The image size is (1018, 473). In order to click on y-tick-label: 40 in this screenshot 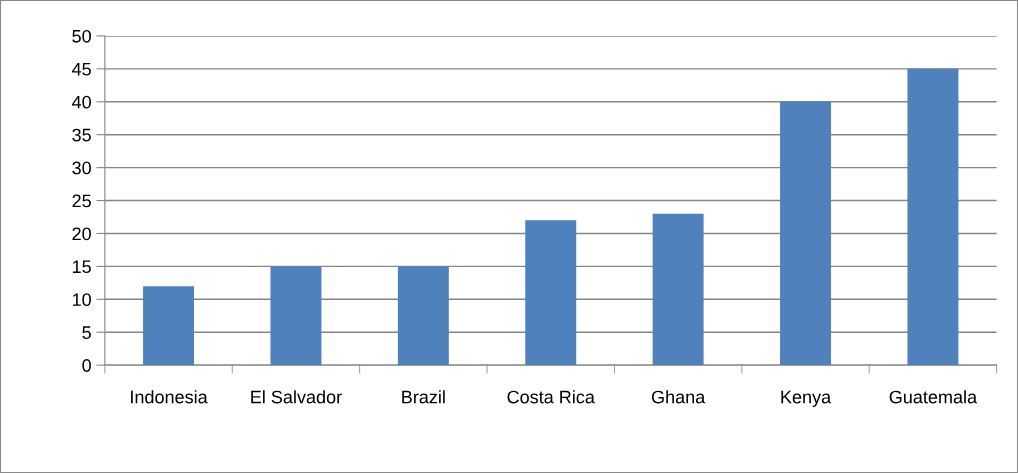, I will do `click(81, 102)`.